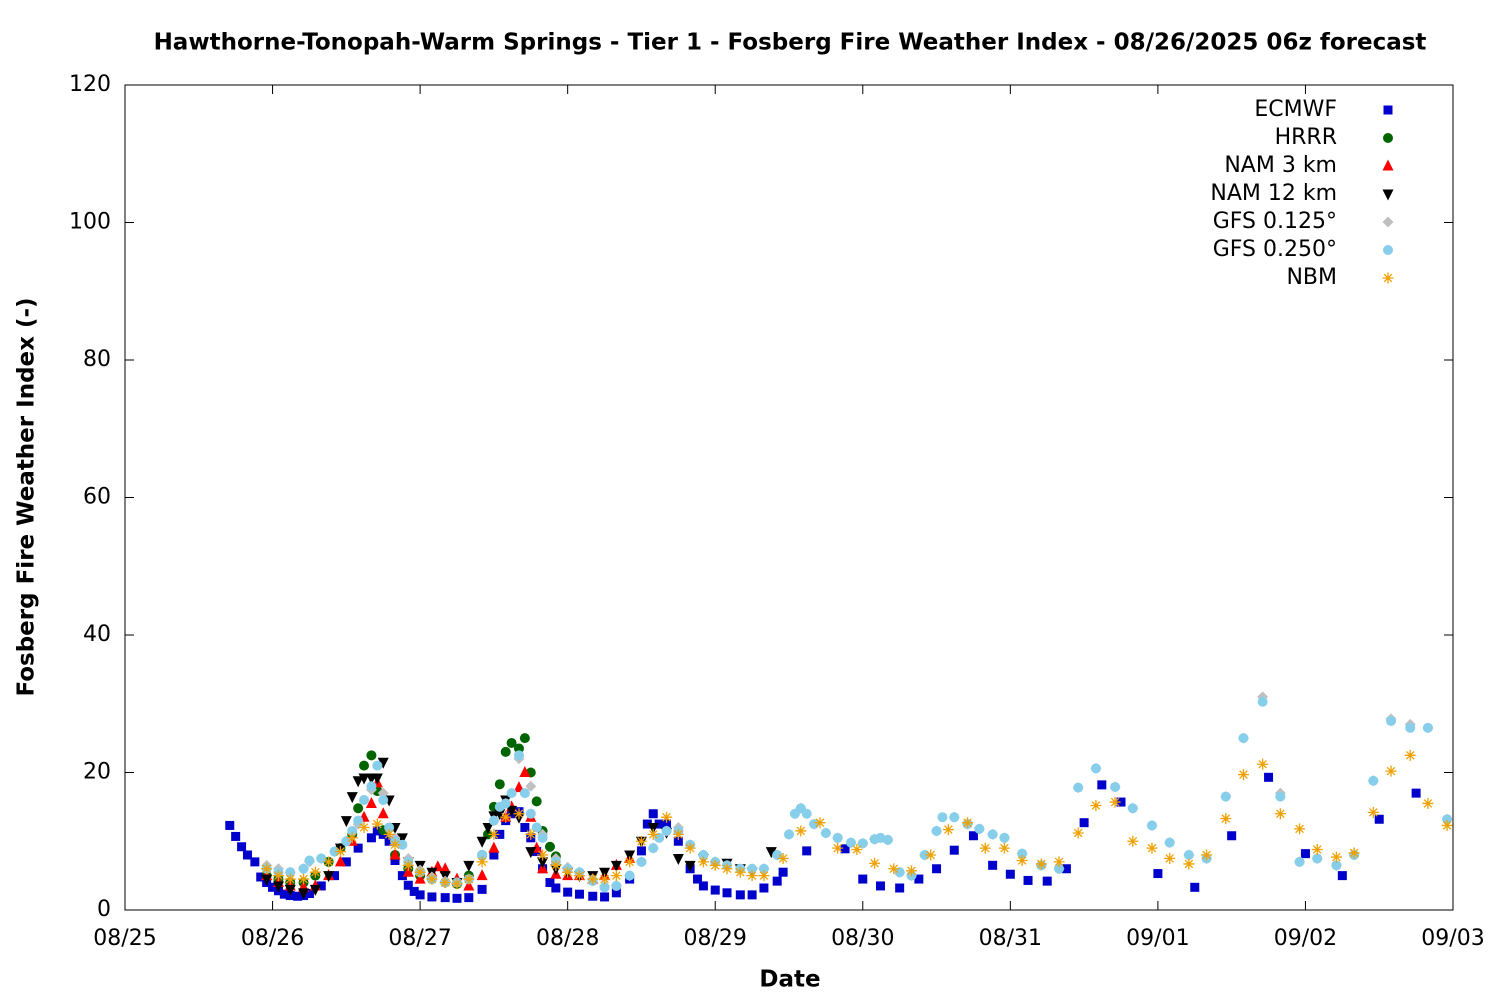 This screenshot has height=1000, width=1500. Describe the element at coordinates (124, 938) in the screenshot. I see `x-tick-label: 08/25` at that location.